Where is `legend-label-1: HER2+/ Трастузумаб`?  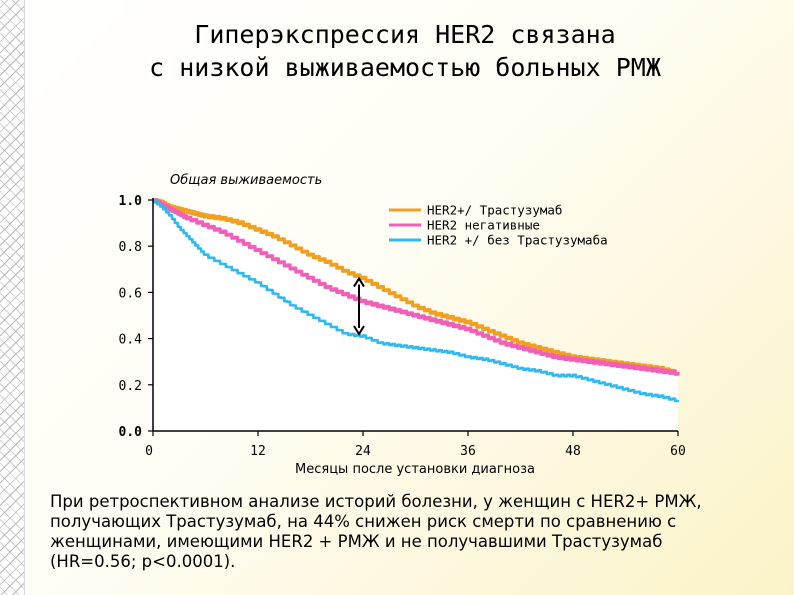 legend-label-1: HER2+/ Трастузумаб is located at coordinates (494, 210).